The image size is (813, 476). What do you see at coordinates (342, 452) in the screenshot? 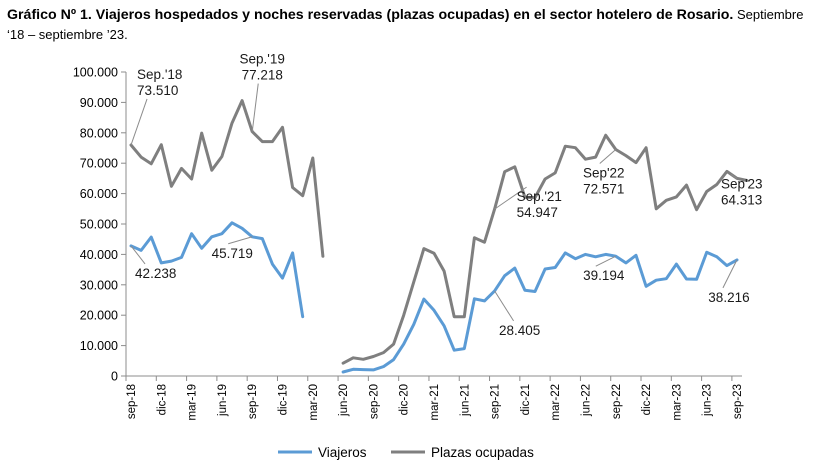
I see `legend-viajeros-label: Viajeros` at bounding box center [342, 452].